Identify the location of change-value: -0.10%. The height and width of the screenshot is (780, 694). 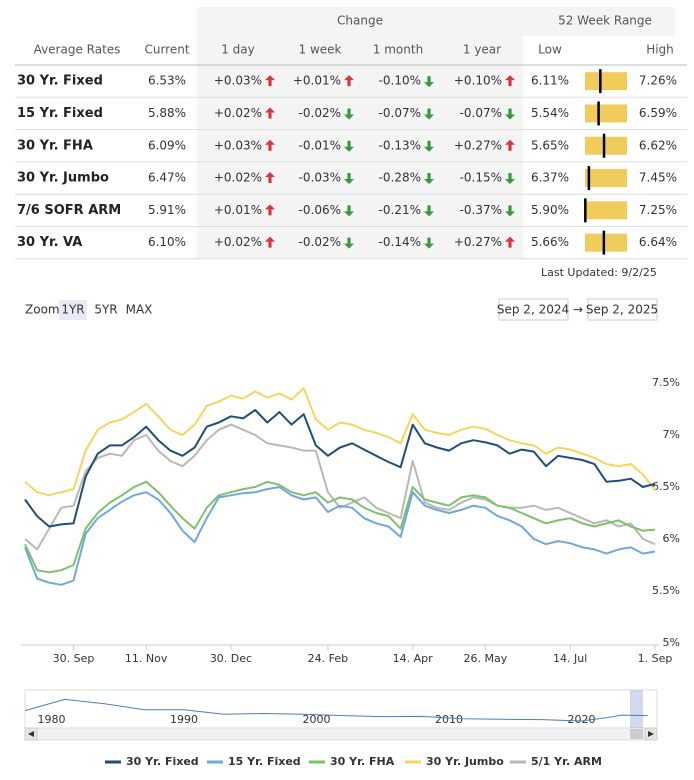
(400, 81).